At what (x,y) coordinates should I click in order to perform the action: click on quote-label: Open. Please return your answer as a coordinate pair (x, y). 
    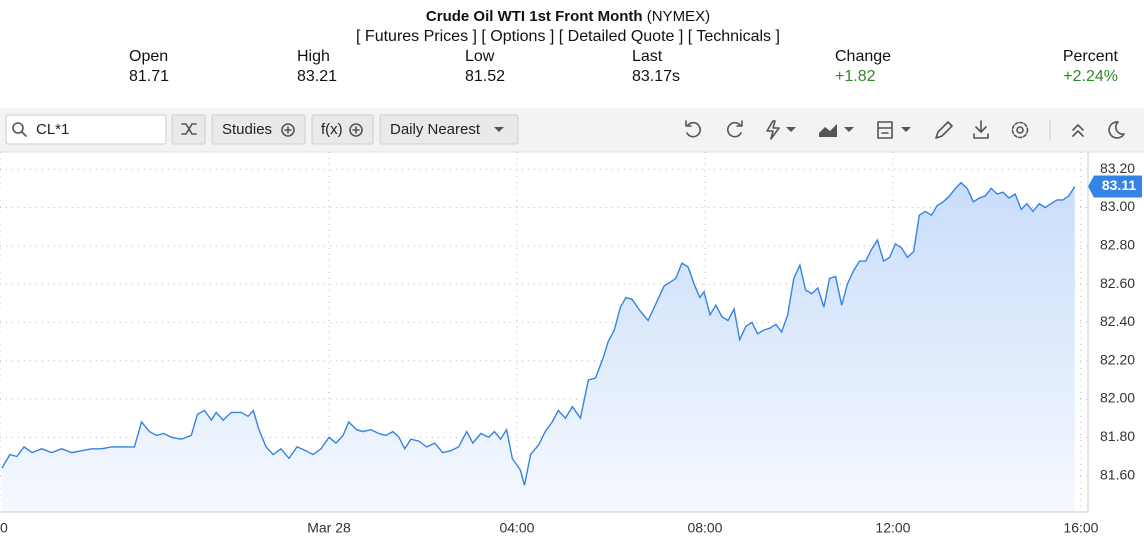
    Looking at the image, I should click on (148, 56).